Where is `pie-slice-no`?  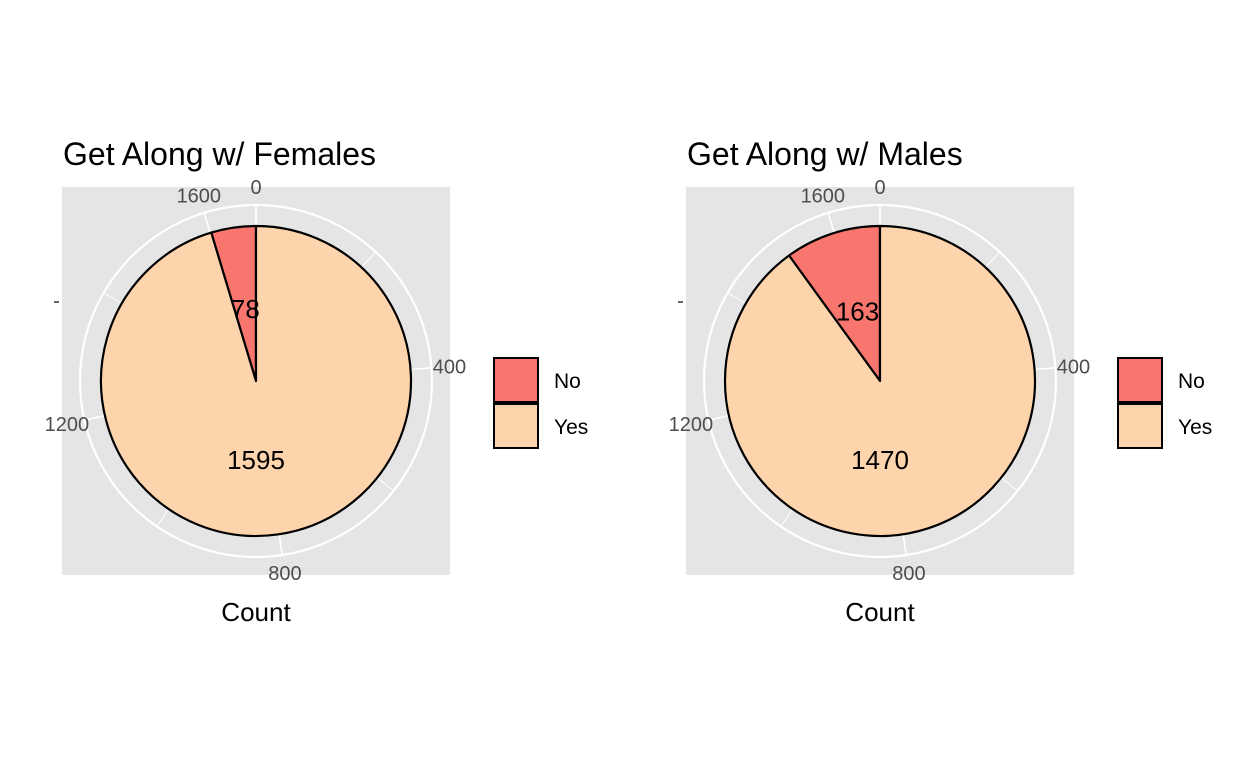
pie-slice-no is located at coordinates (834, 303).